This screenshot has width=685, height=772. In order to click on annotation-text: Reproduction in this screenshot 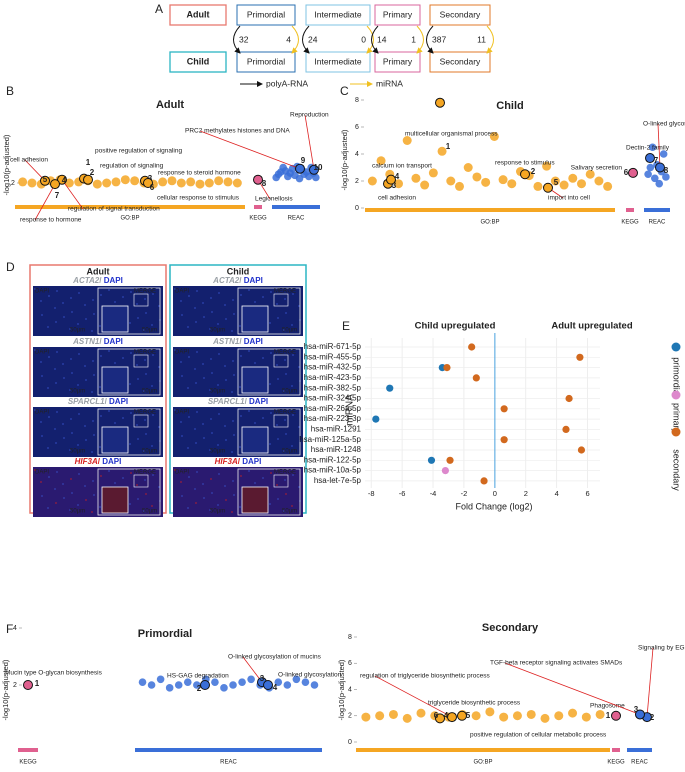, I will do `click(309, 115)`.